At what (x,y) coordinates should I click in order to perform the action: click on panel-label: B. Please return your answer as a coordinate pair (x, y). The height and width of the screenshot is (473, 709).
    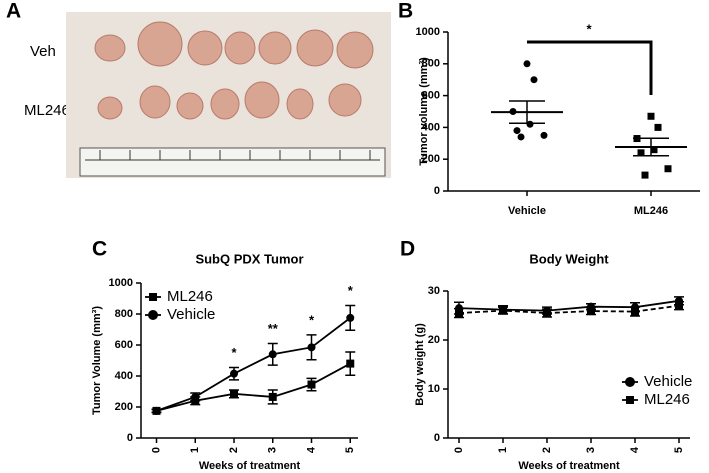
    Looking at the image, I should click on (405, 11).